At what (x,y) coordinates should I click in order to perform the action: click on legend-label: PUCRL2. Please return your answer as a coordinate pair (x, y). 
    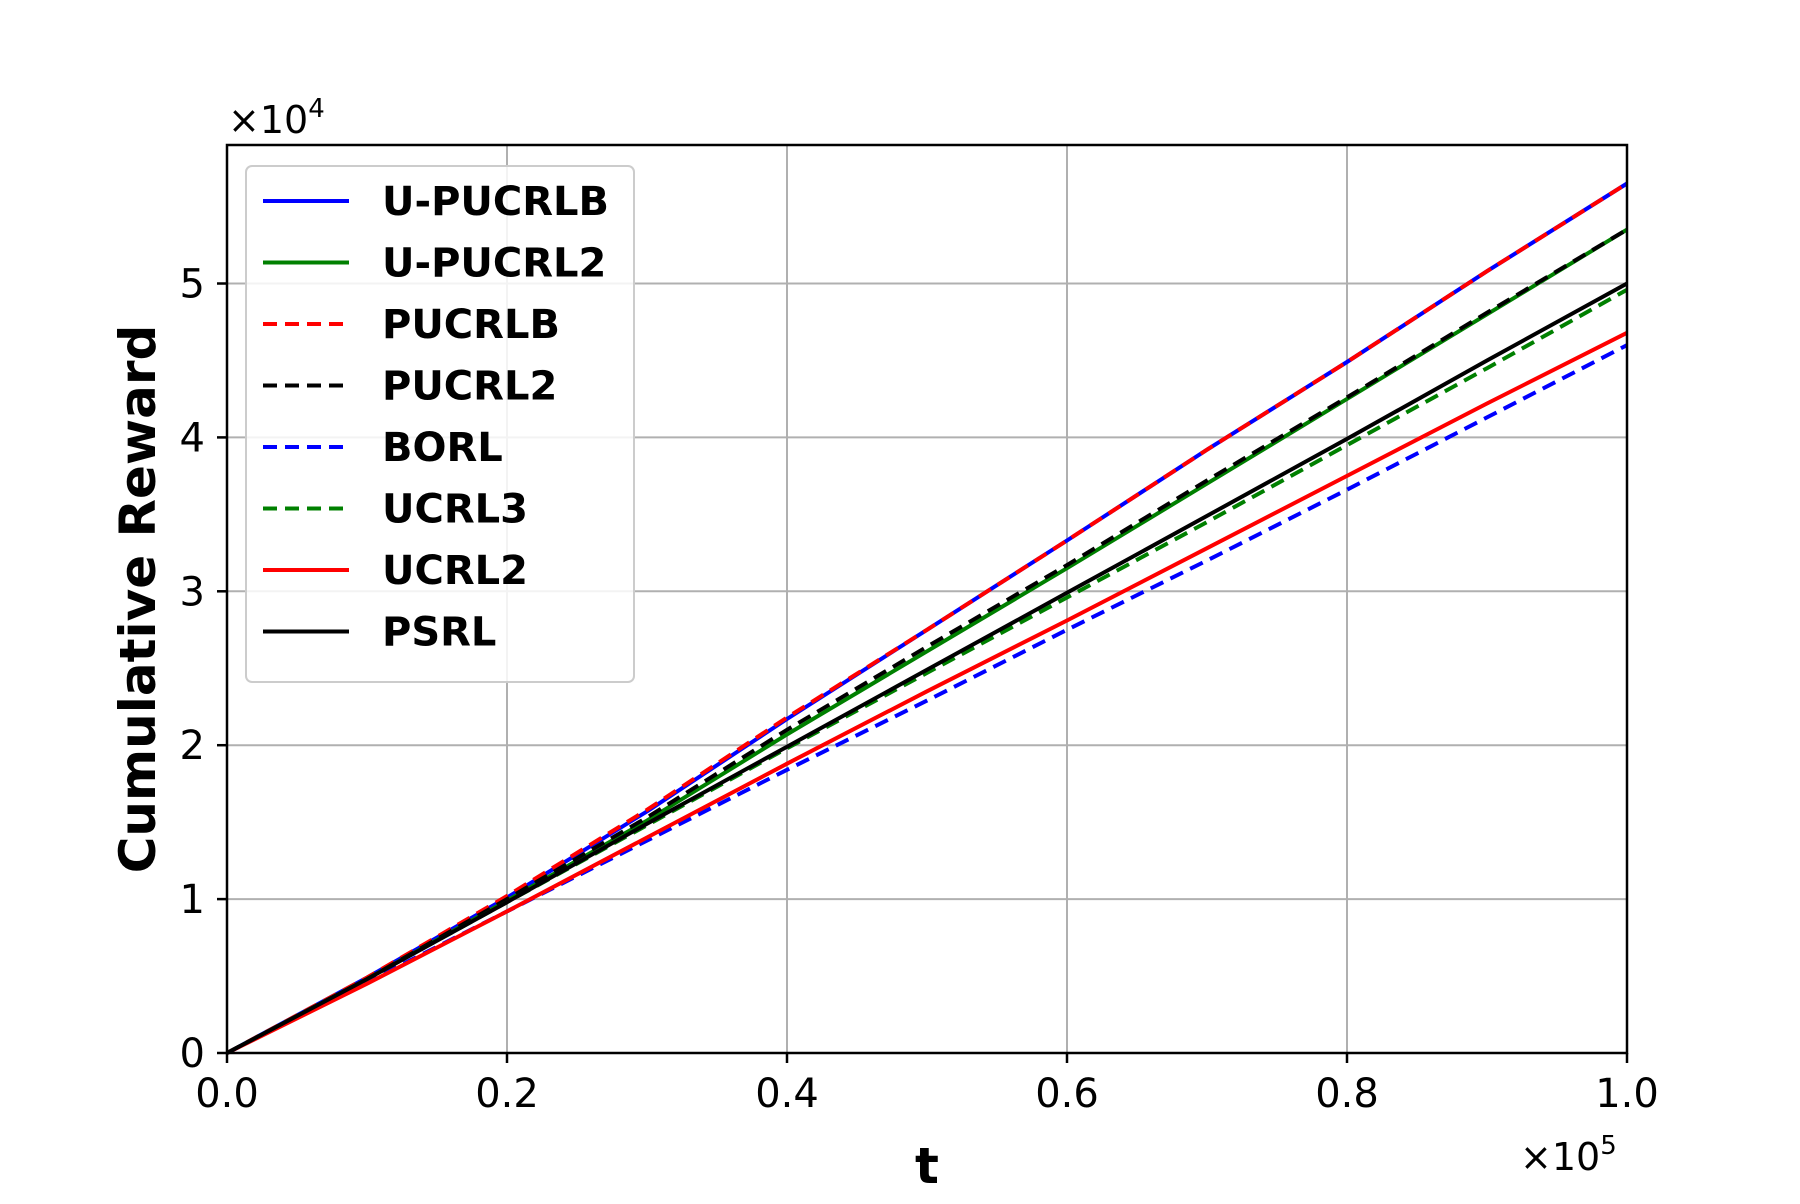
    Looking at the image, I should click on (469, 387).